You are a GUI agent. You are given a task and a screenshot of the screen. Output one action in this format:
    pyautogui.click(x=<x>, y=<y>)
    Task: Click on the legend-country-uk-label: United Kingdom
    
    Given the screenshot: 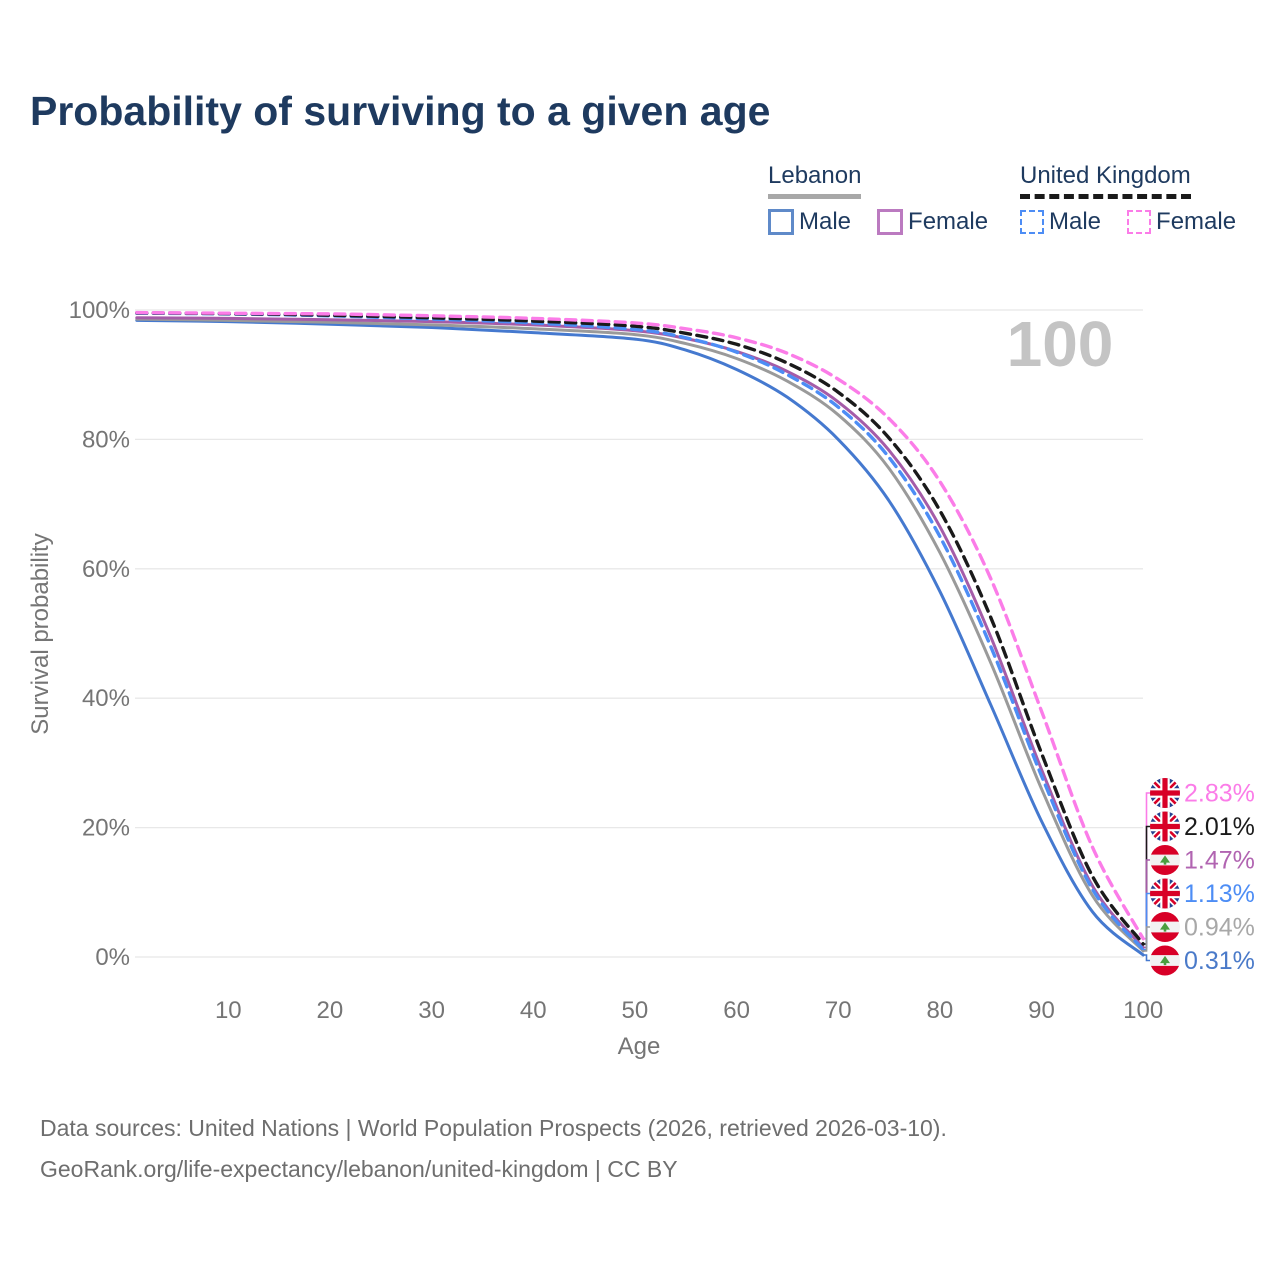 What is the action you would take?
    pyautogui.click(x=1105, y=175)
    